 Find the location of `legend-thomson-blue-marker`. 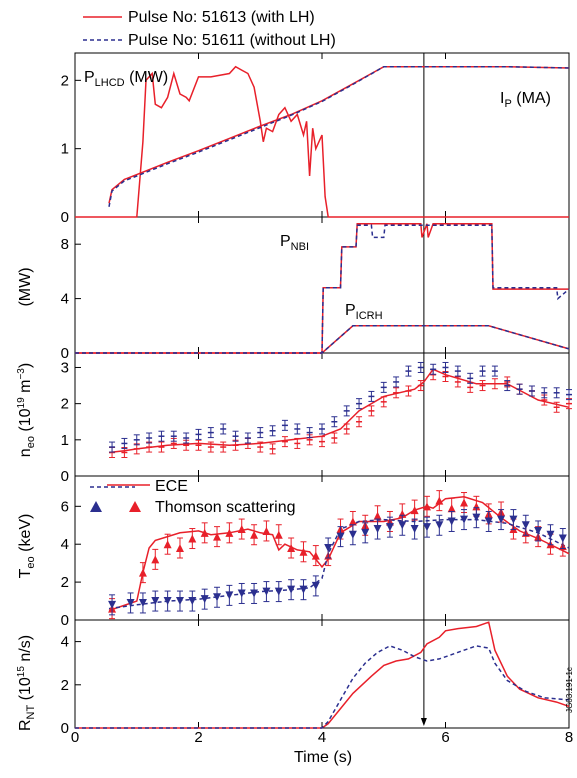

legend-thomson-blue-marker is located at coordinates (96, 506).